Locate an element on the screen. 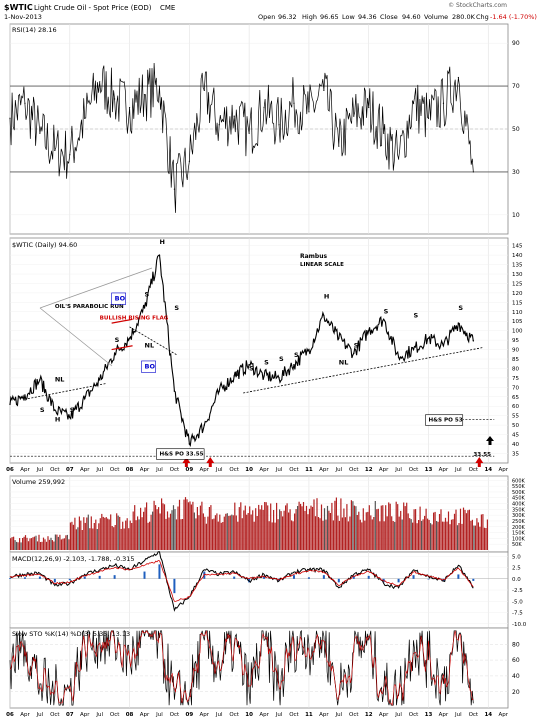  head-label: H is located at coordinates (57, 419).